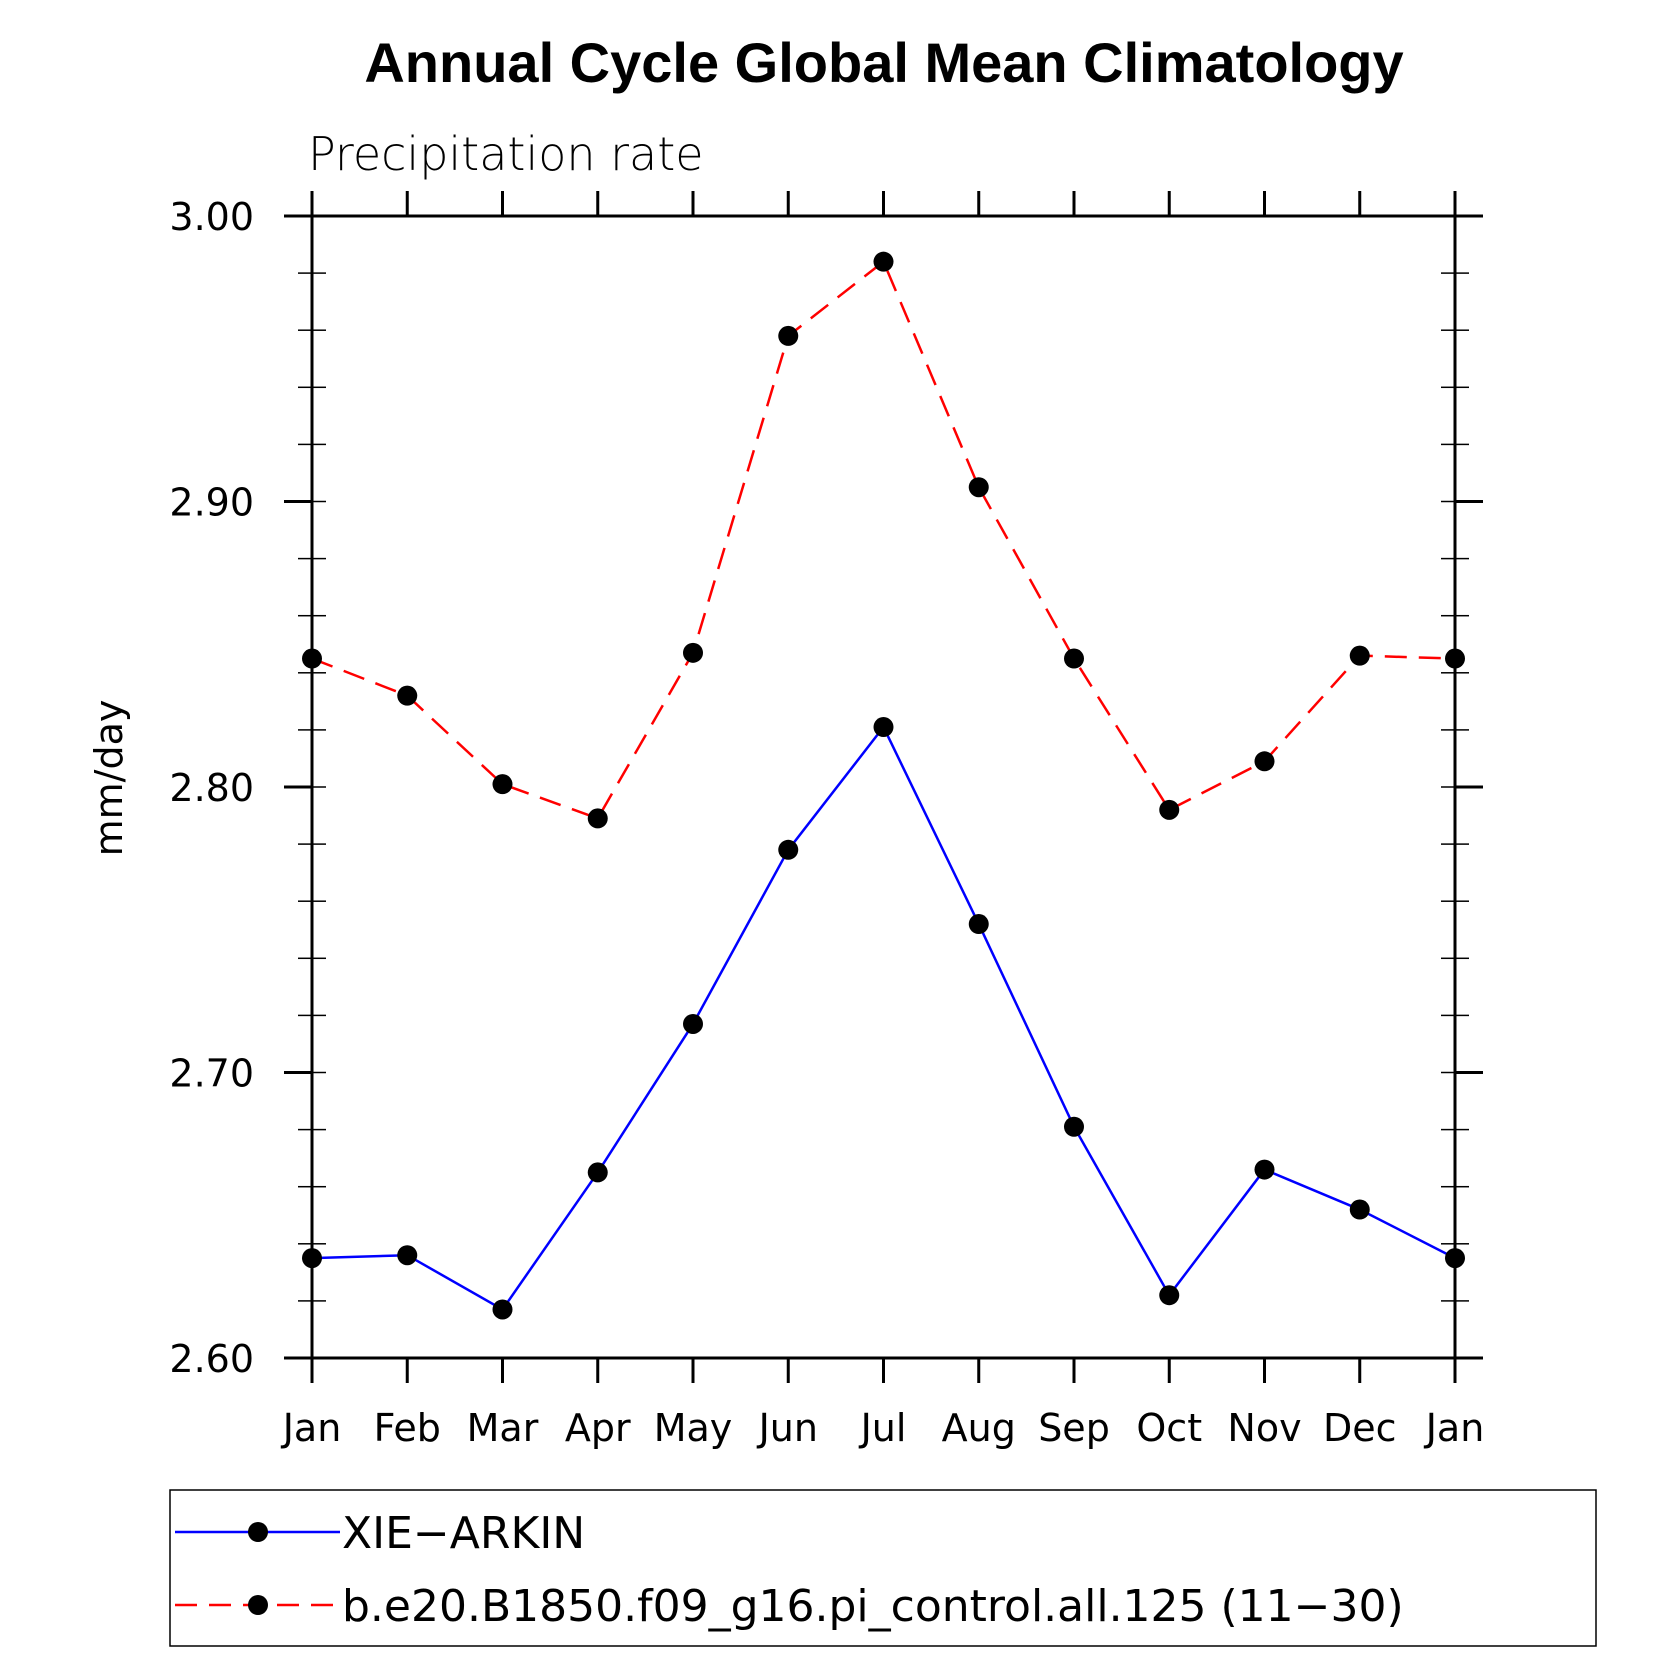  What do you see at coordinates (883, 62) in the screenshot?
I see `chart-title: Annual Cycle Global Mean Climatology` at bounding box center [883, 62].